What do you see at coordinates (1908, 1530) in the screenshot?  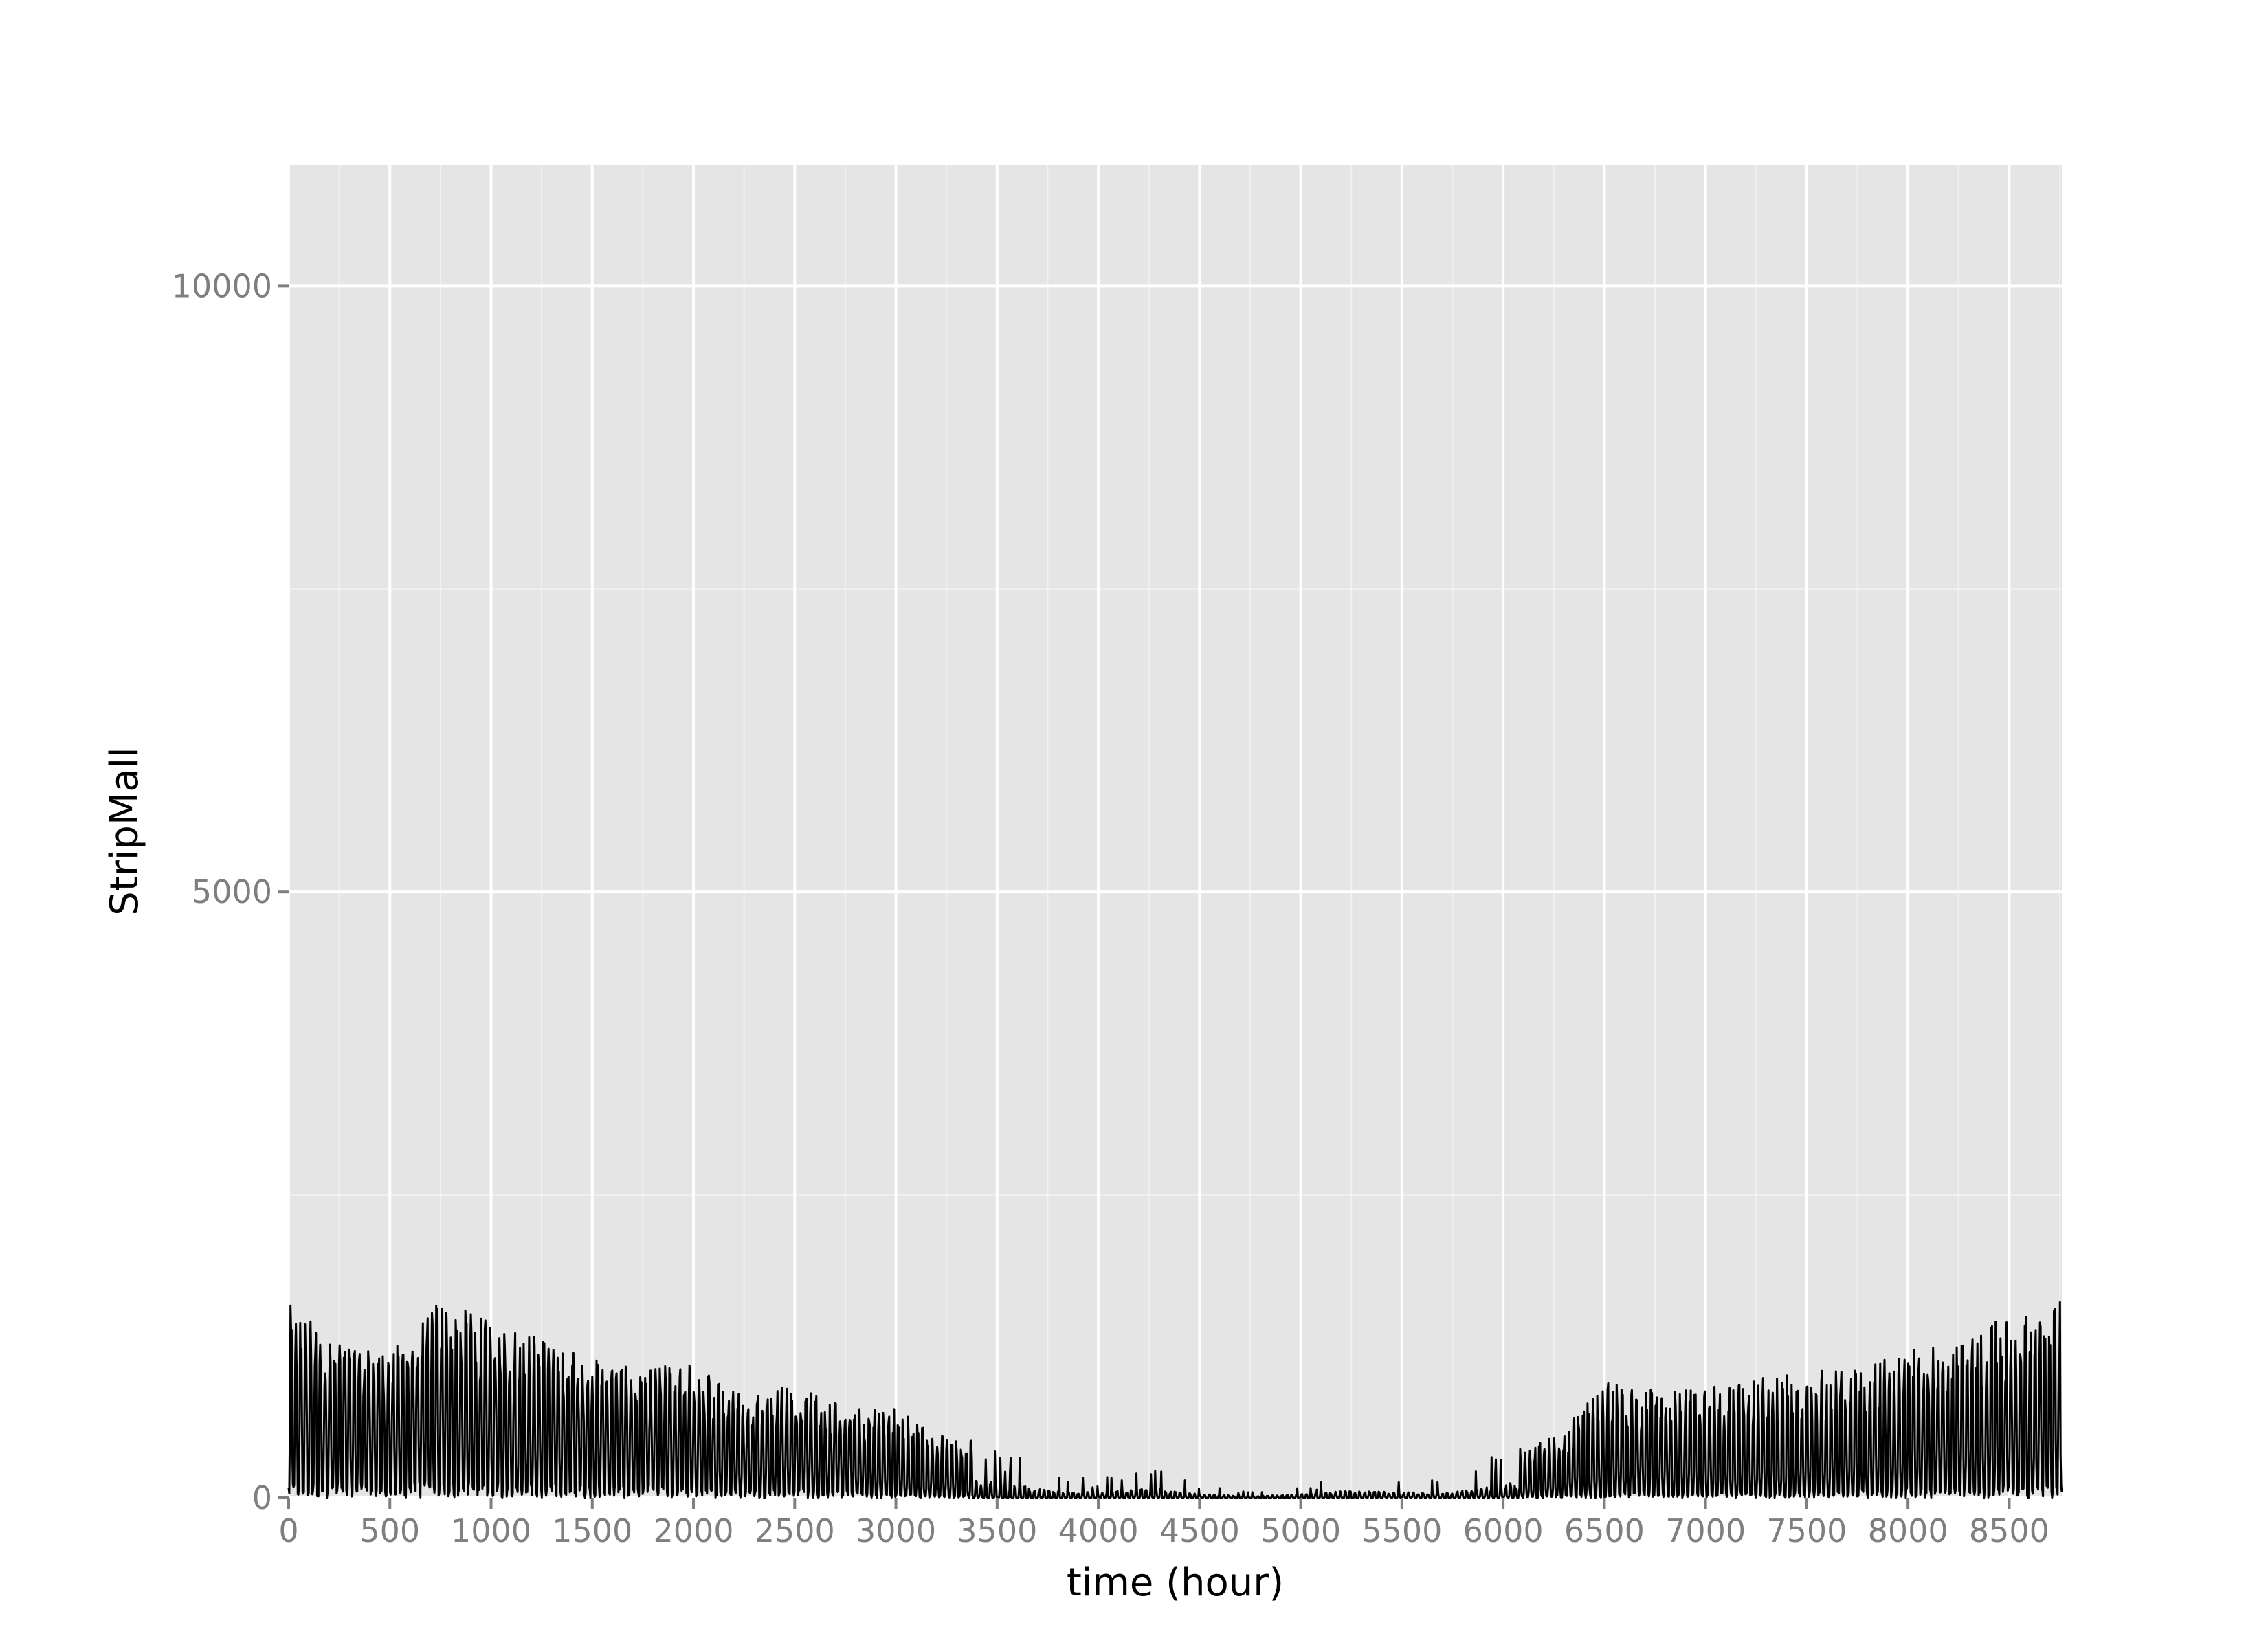 I see `x-tick-label: 8000` at bounding box center [1908, 1530].